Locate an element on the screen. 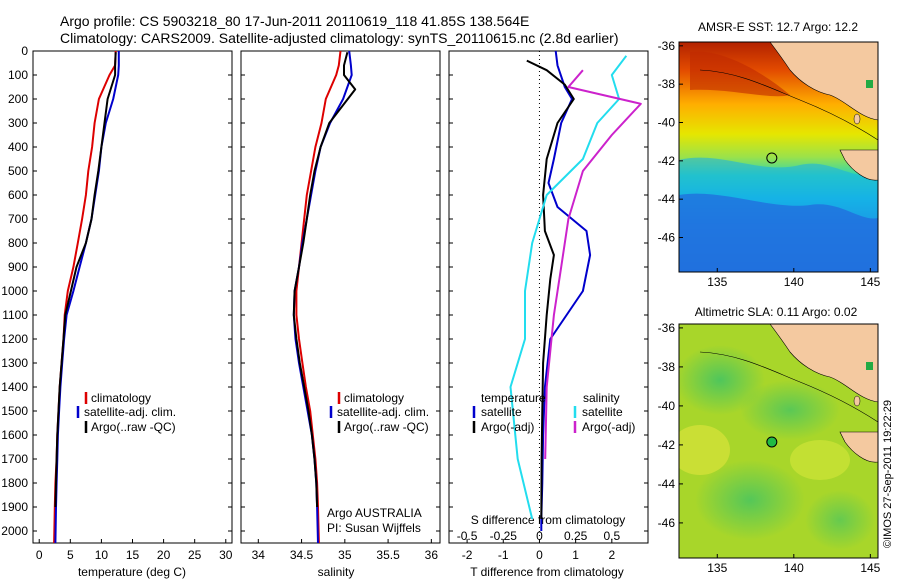  x-tick-label-salinity: 0.5 is located at coordinates (611, 536).